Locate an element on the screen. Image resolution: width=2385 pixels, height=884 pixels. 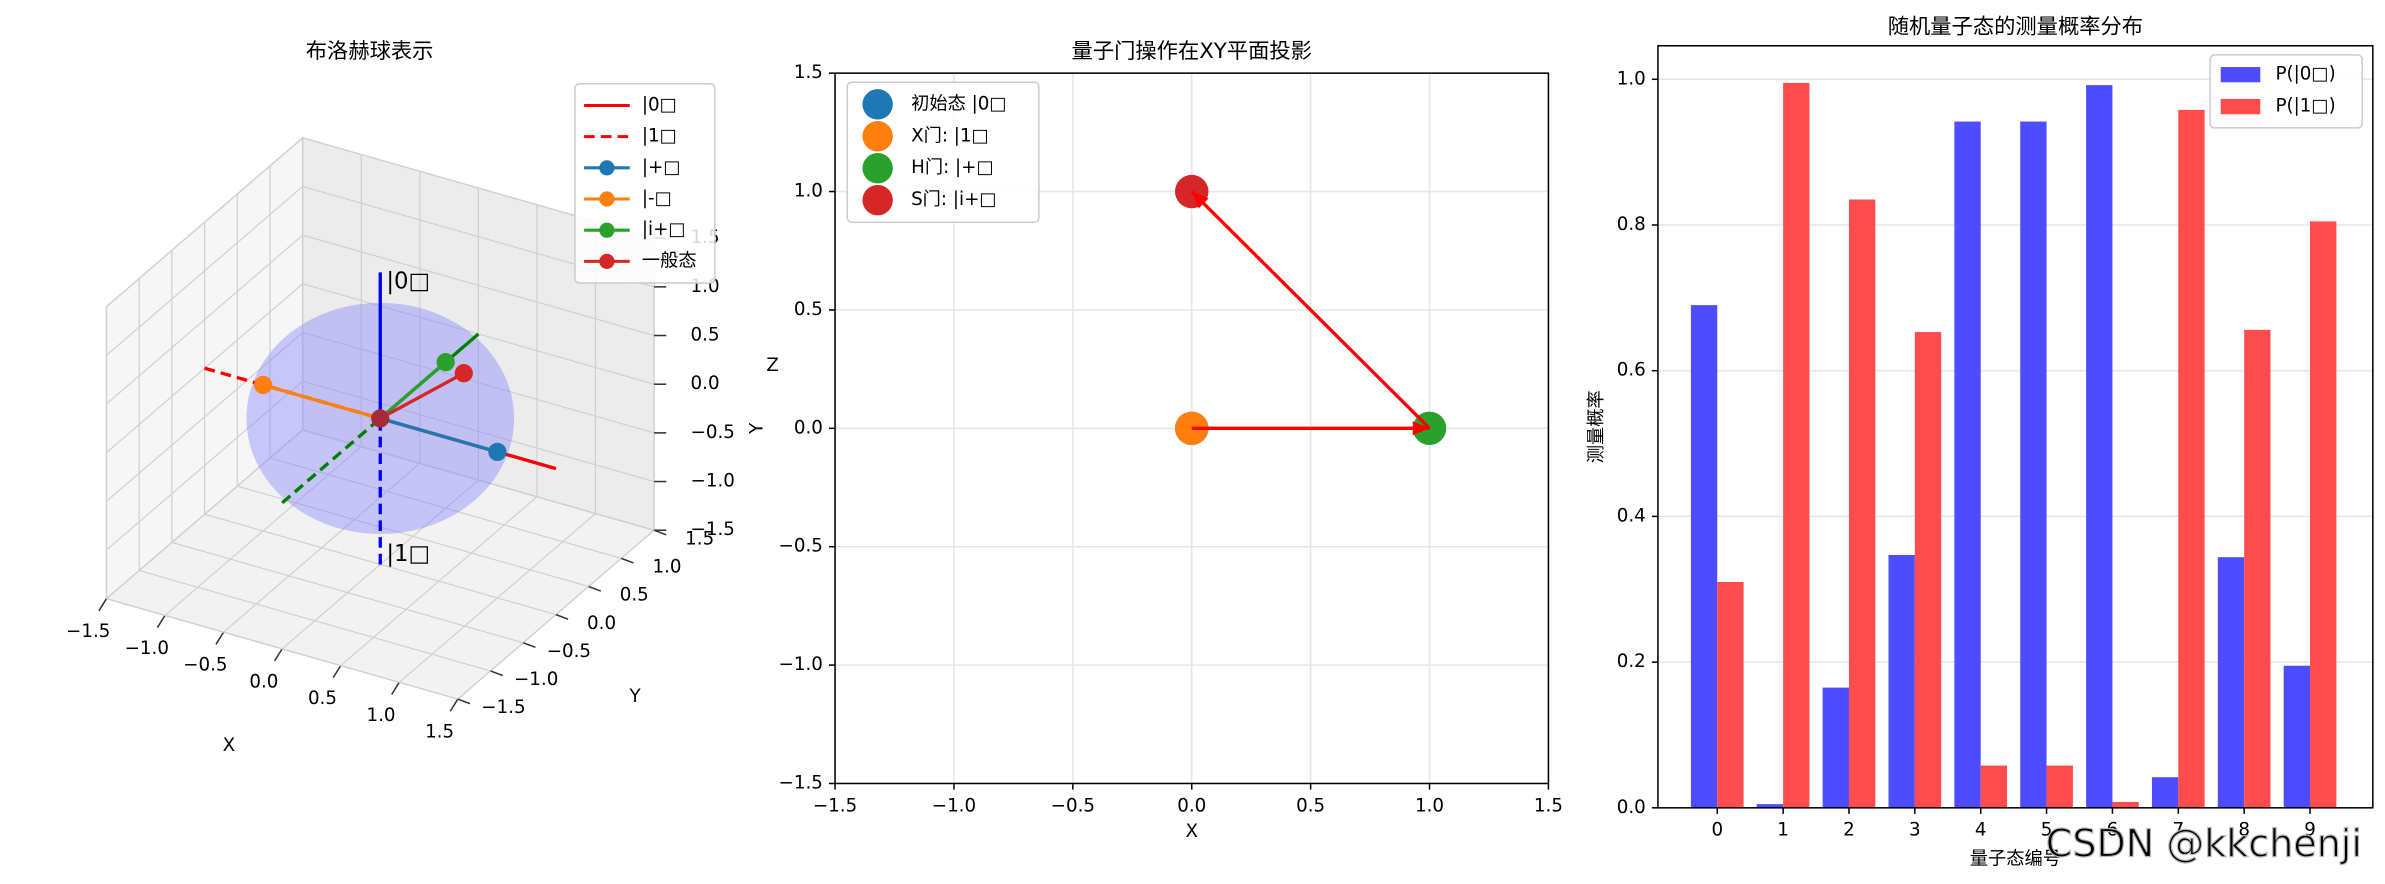
watermark: CSDN @kkchenji is located at coordinates (2204, 843).